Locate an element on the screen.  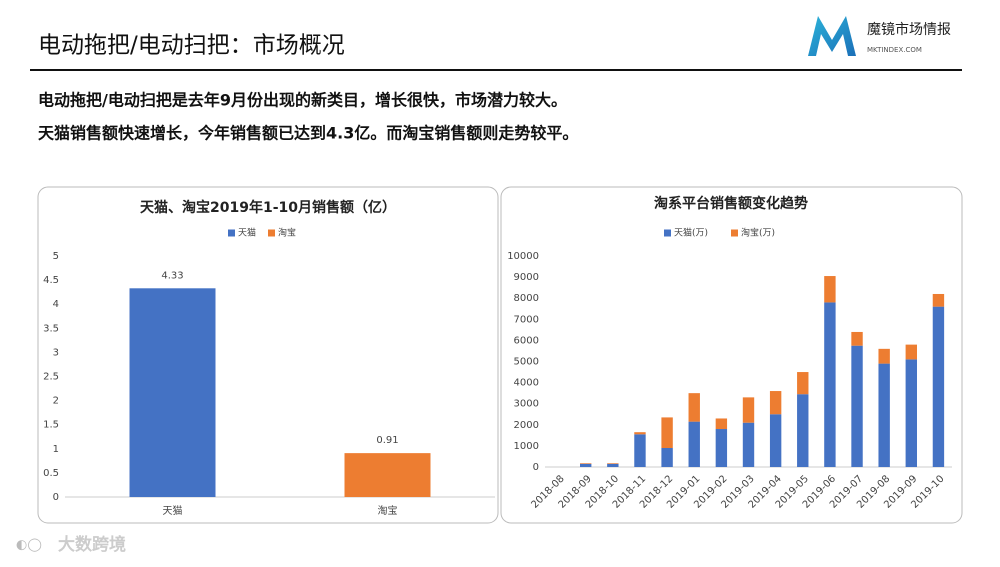
y-tick-label: 2 is located at coordinates (56, 401).